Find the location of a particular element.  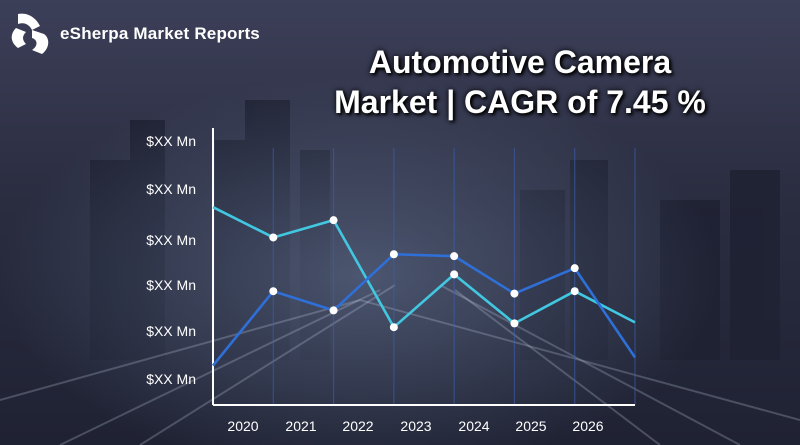

x-tick-label: 2025 is located at coordinates (530, 426).